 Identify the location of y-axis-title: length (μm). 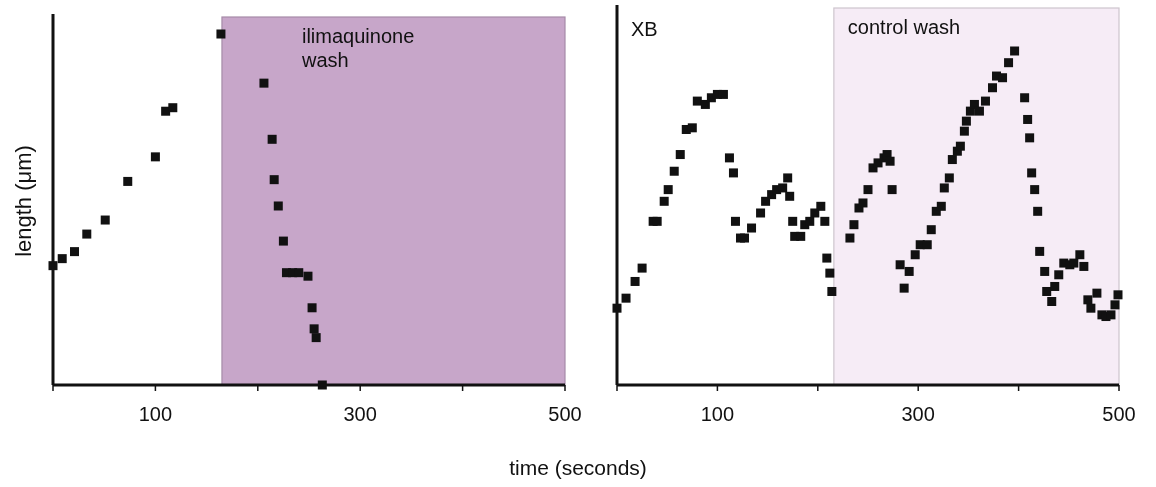
(23, 201).